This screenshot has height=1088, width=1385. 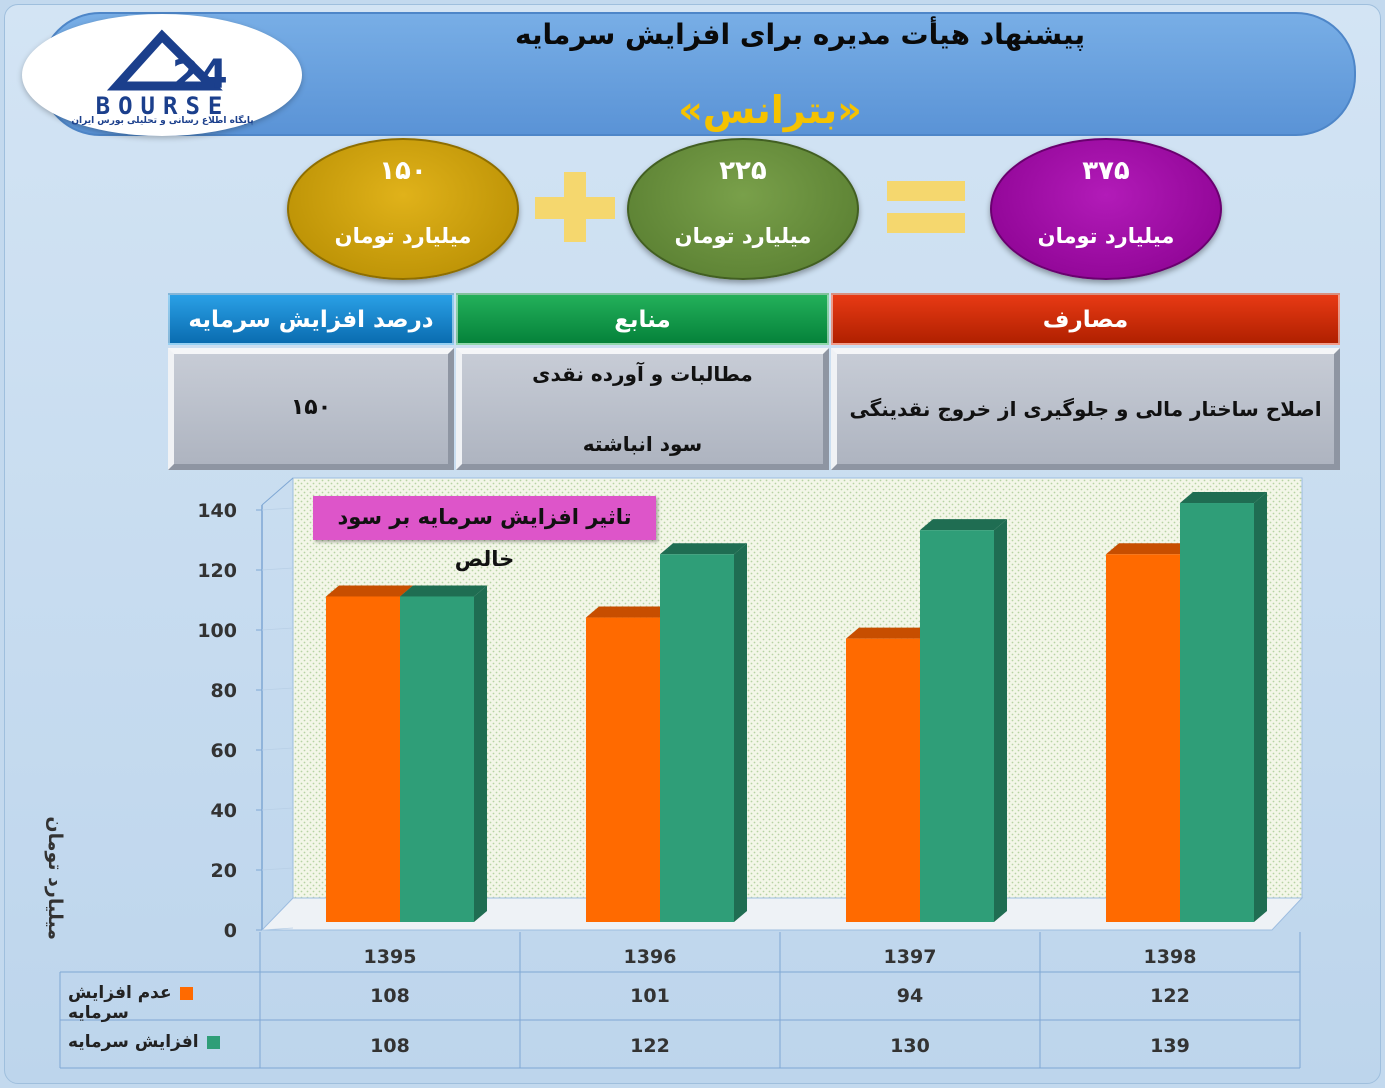 I want to click on data-label: 130, so click(x=910, y=1046).